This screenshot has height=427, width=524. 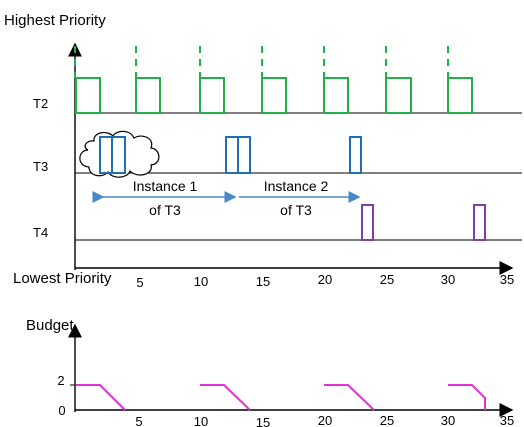 I want to click on t2-jobs, so click(x=273, y=80).